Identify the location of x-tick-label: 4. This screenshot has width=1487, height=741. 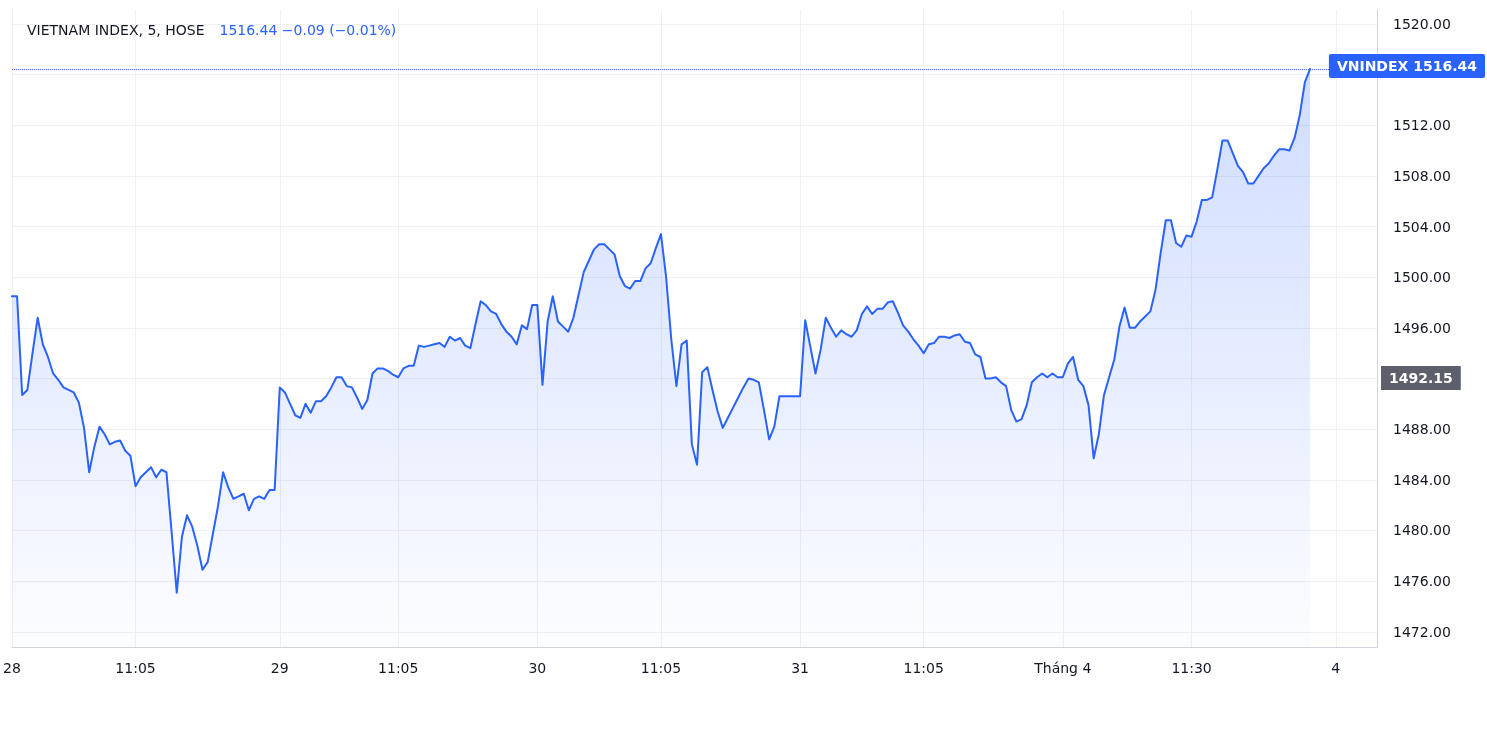
(1336, 668).